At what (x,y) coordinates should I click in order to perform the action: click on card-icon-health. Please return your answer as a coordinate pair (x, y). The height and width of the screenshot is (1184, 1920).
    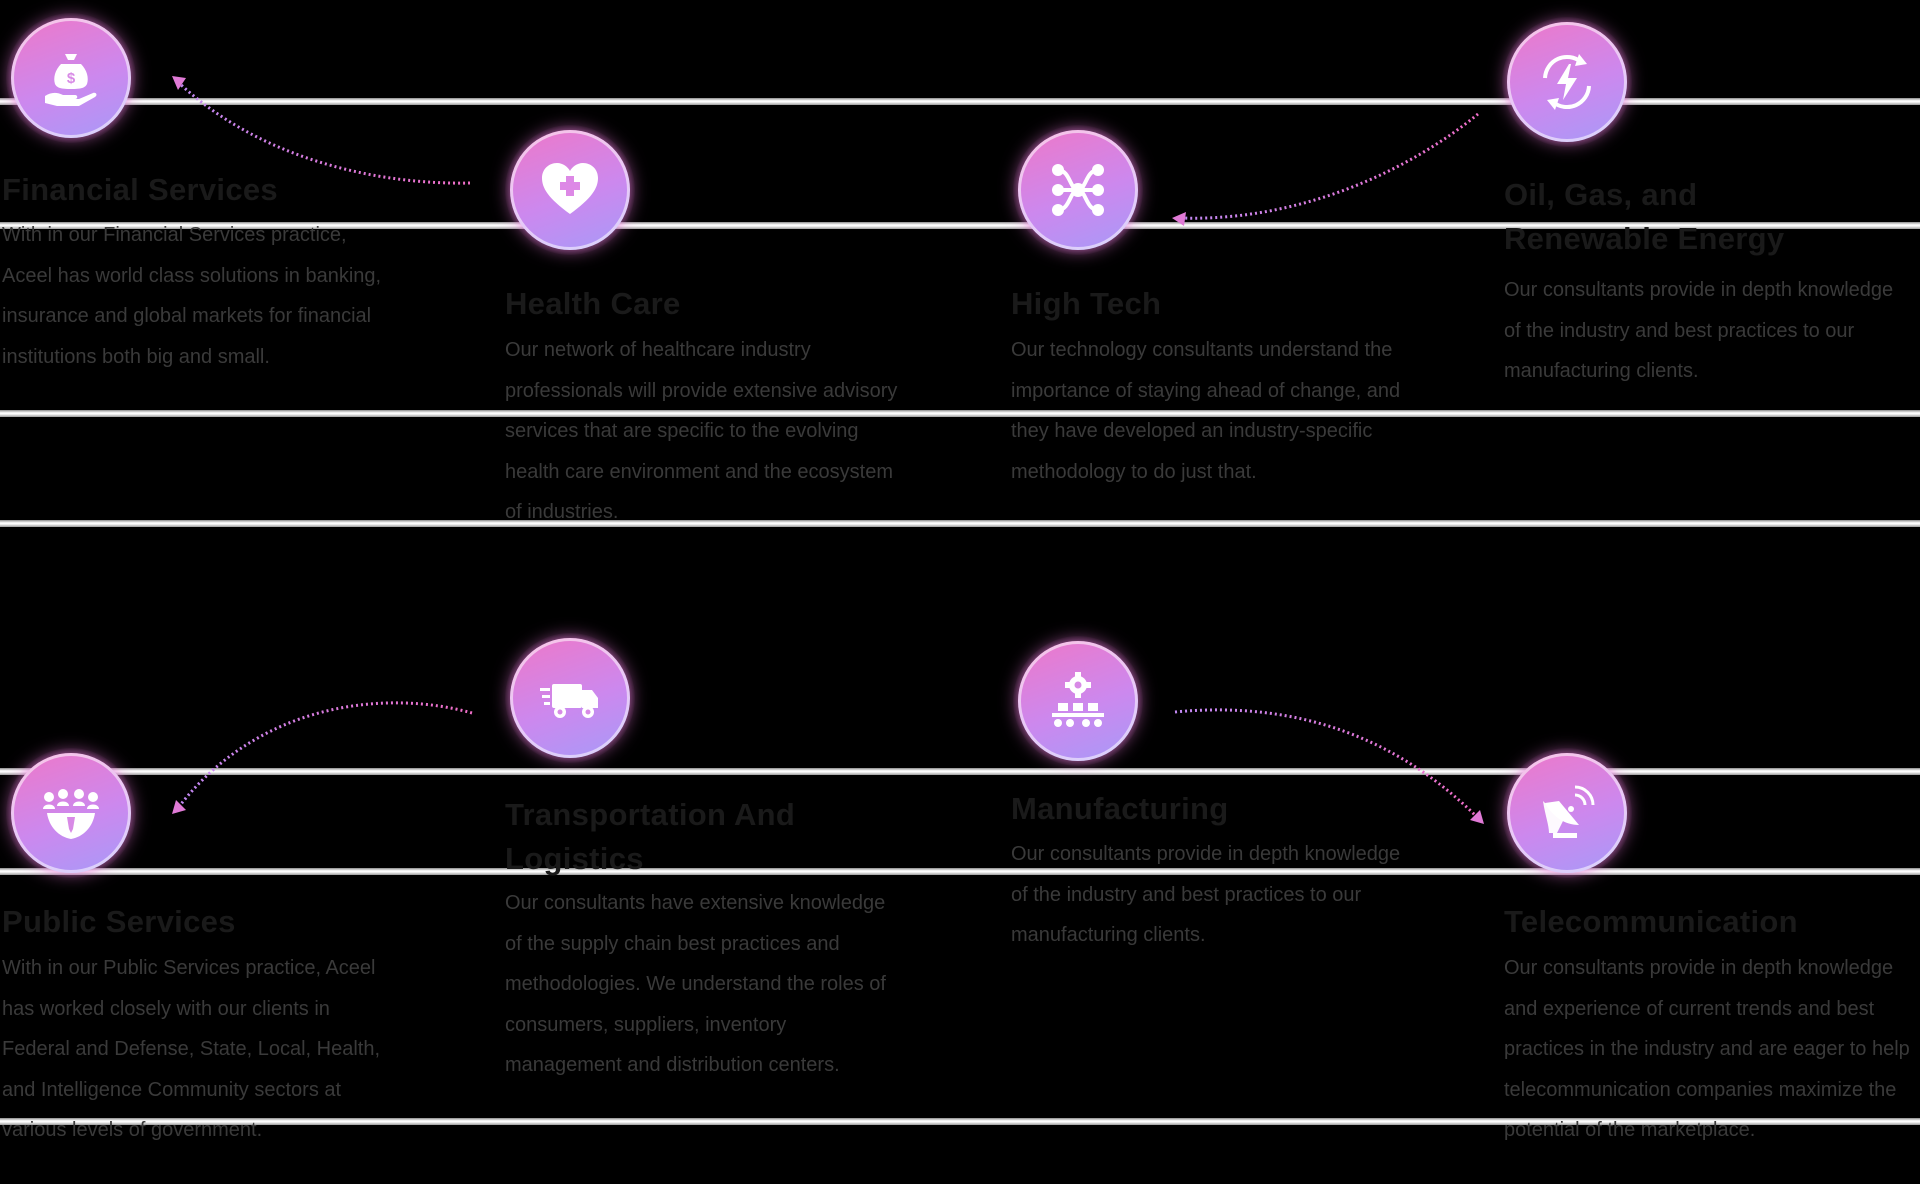
    Looking at the image, I should click on (570, 190).